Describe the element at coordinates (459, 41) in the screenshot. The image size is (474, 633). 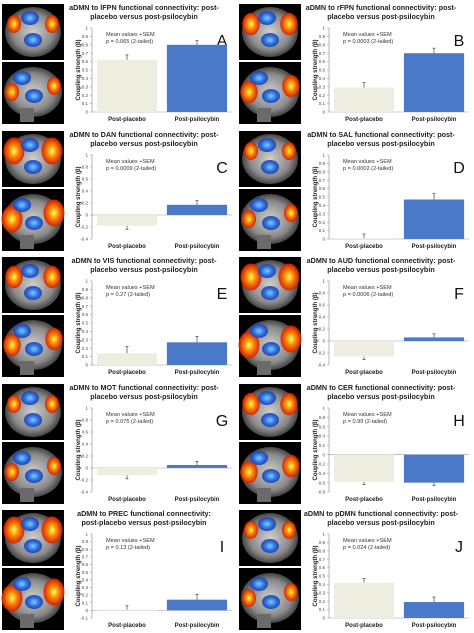
I see `panel-letter: B` at that location.